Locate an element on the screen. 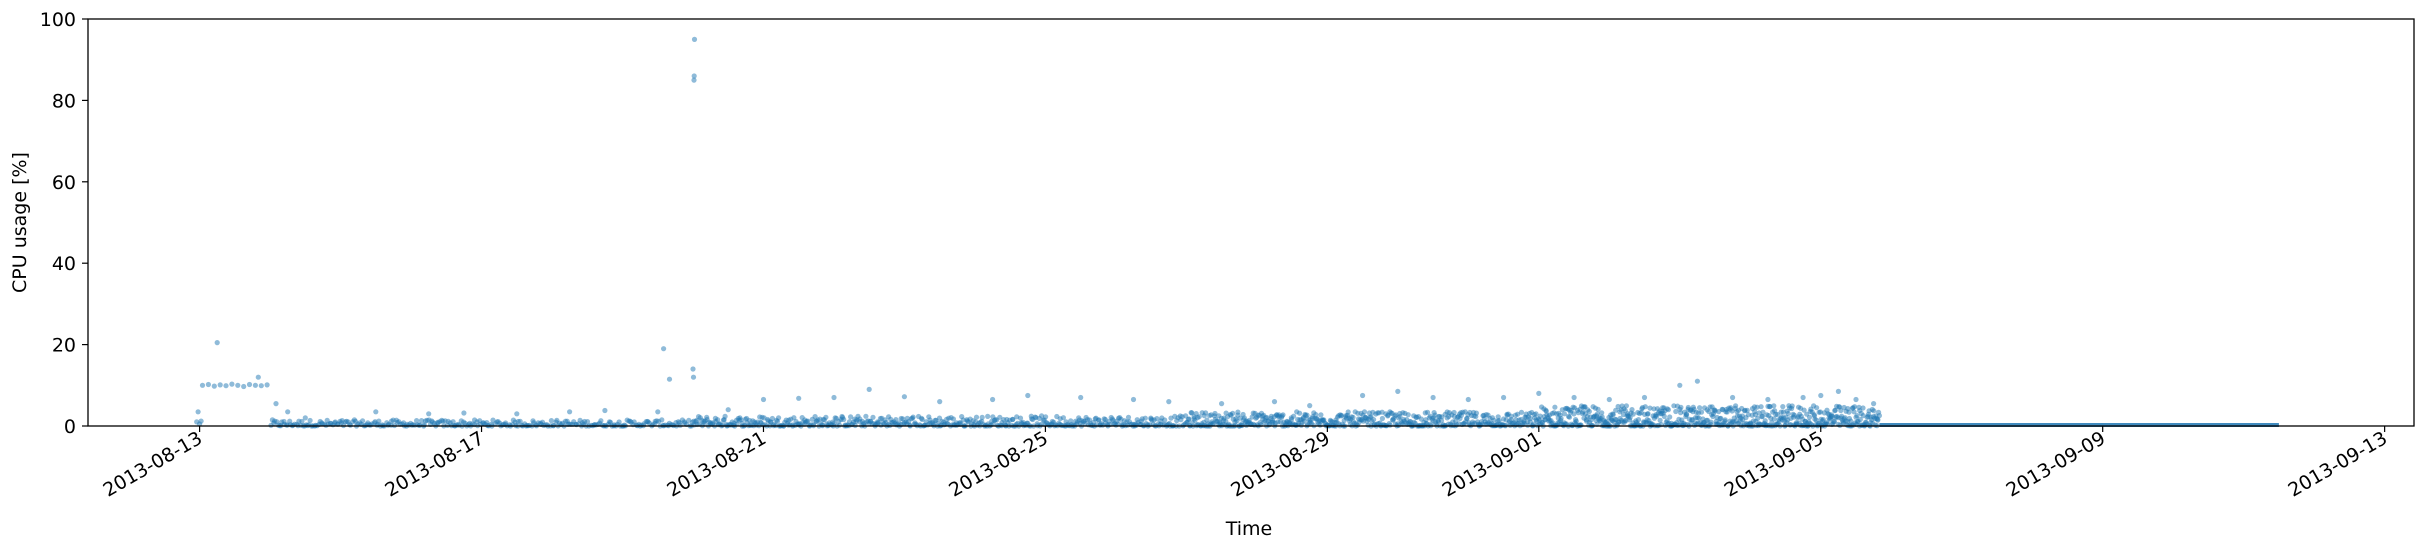  y-tick-label: 0 is located at coordinates (70, 427).